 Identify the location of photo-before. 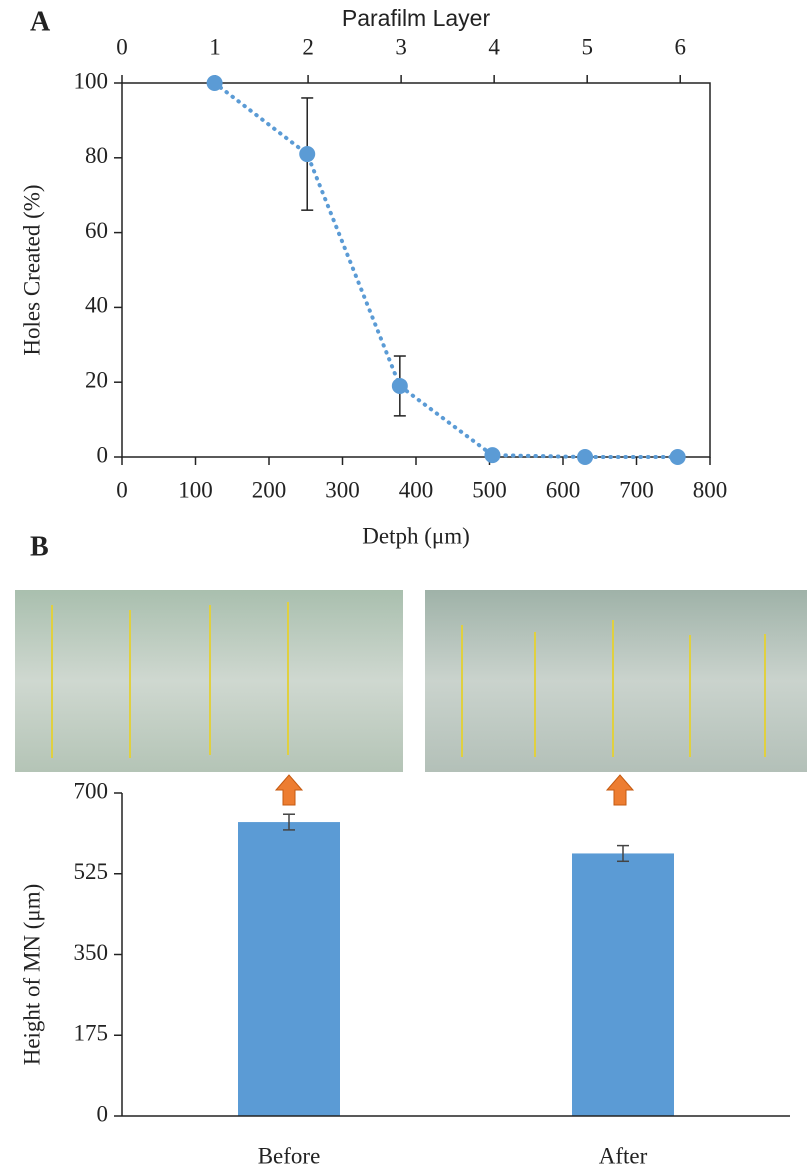
(209, 681).